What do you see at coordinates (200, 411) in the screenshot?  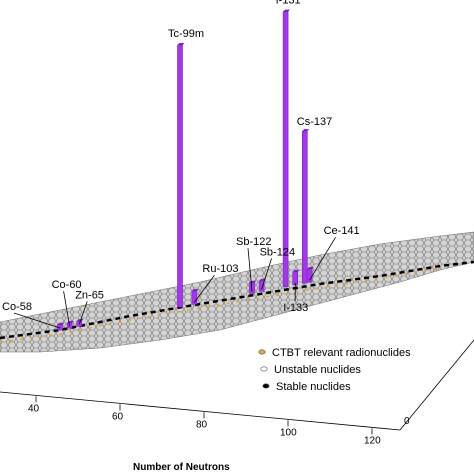 I see `x-axis-line` at bounding box center [200, 411].